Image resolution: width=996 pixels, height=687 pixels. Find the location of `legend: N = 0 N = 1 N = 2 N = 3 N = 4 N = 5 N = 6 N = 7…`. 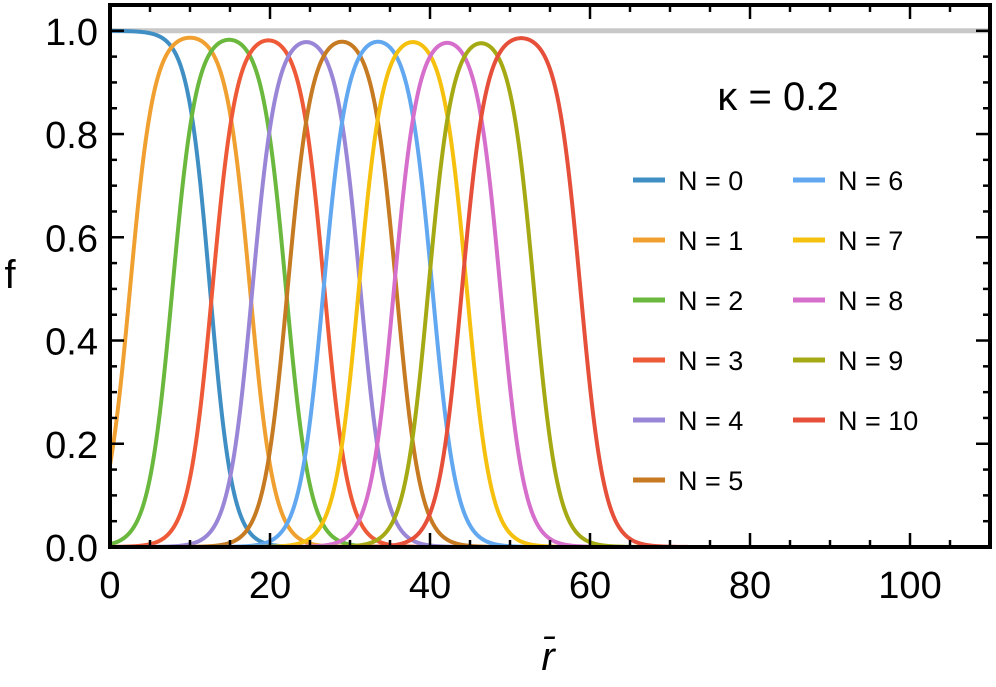

legend: N = 0 N = 1 N = 2 N = 3 N = 4 N = 5 N = 6 N = 7… is located at coordinates (775, 331).